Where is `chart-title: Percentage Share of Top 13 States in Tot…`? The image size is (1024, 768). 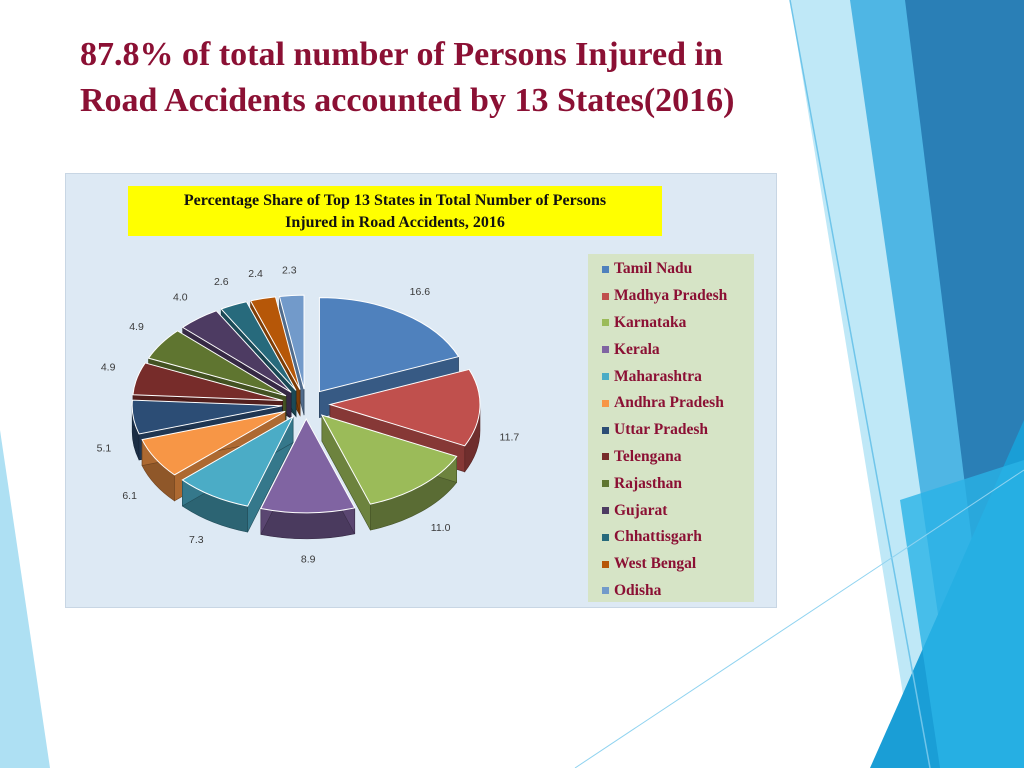 chart-title: Percentage Share of Top 13 States in Tot… is located at coordinates (395, 211).